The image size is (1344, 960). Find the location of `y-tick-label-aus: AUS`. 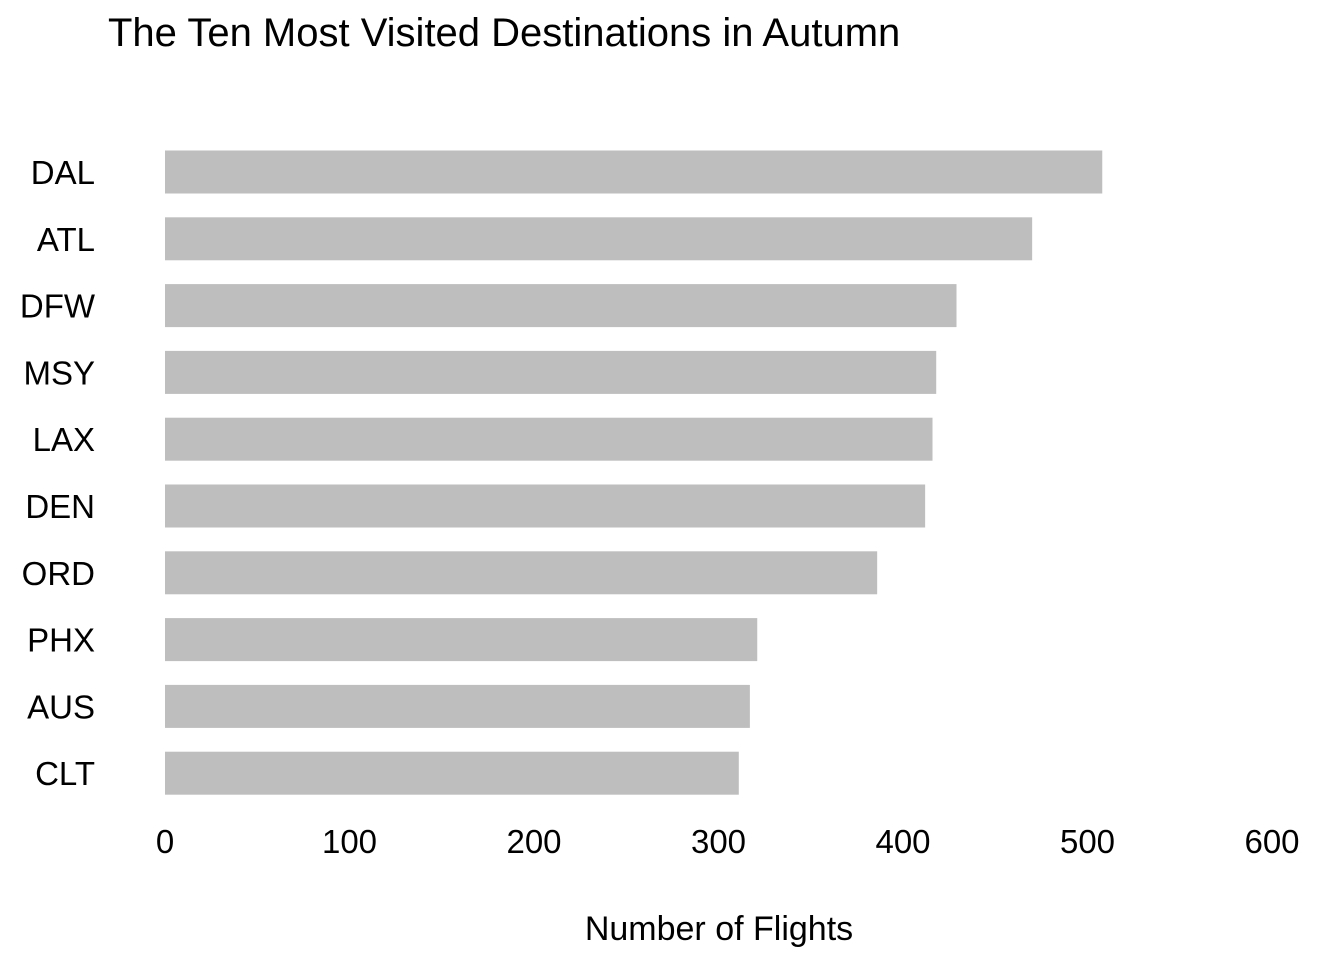

y-tick-label-aus: AUS is located at coordinates (61, 706).